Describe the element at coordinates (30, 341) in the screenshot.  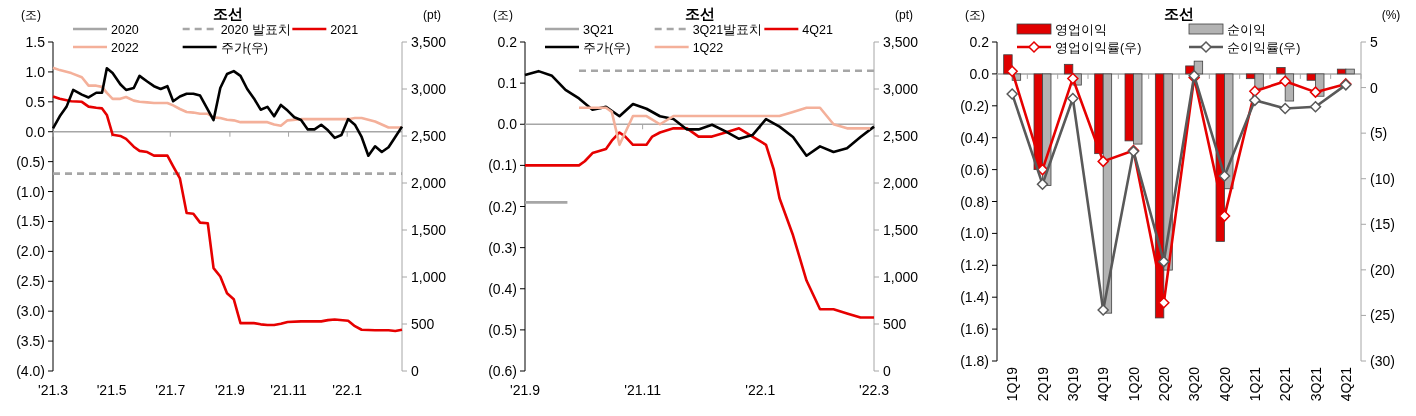
I see `y-tick-label: (3.5)` at that location.